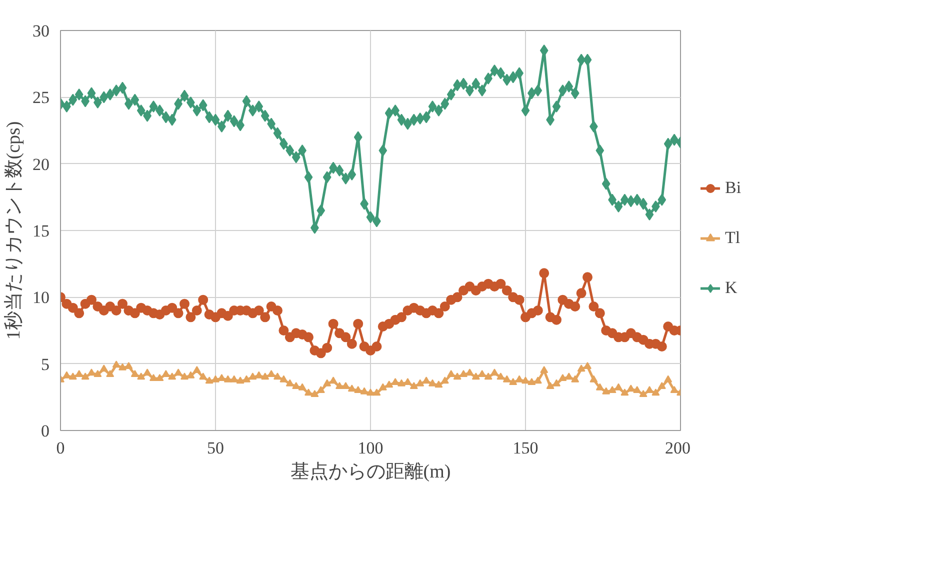 Image resolution: width=925 pixels, height=566 pixels. I want to click on y-tick-label: 0, so click(45, 431).